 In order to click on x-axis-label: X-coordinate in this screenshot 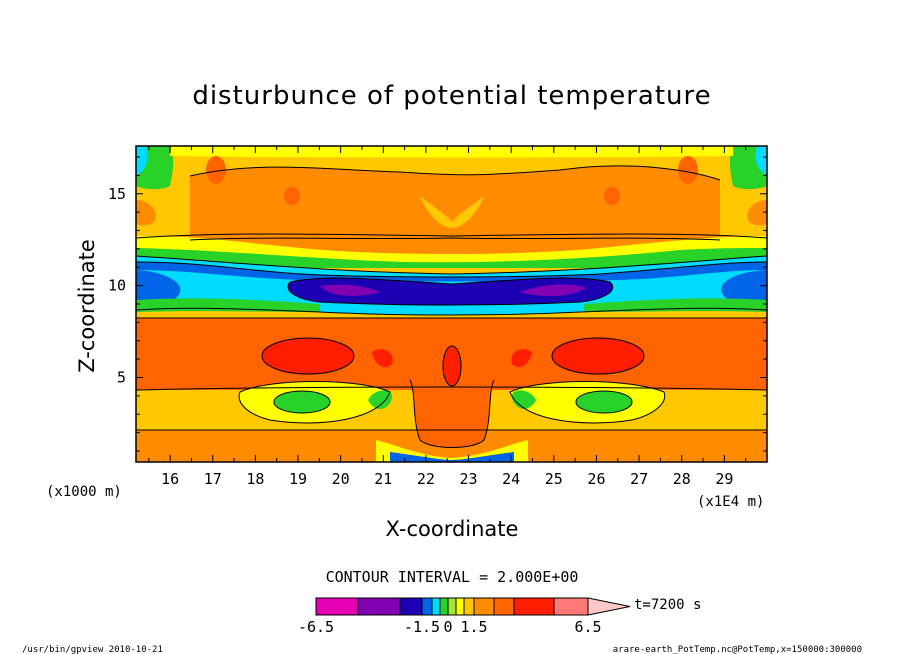, I will do `click(452, 529)`.